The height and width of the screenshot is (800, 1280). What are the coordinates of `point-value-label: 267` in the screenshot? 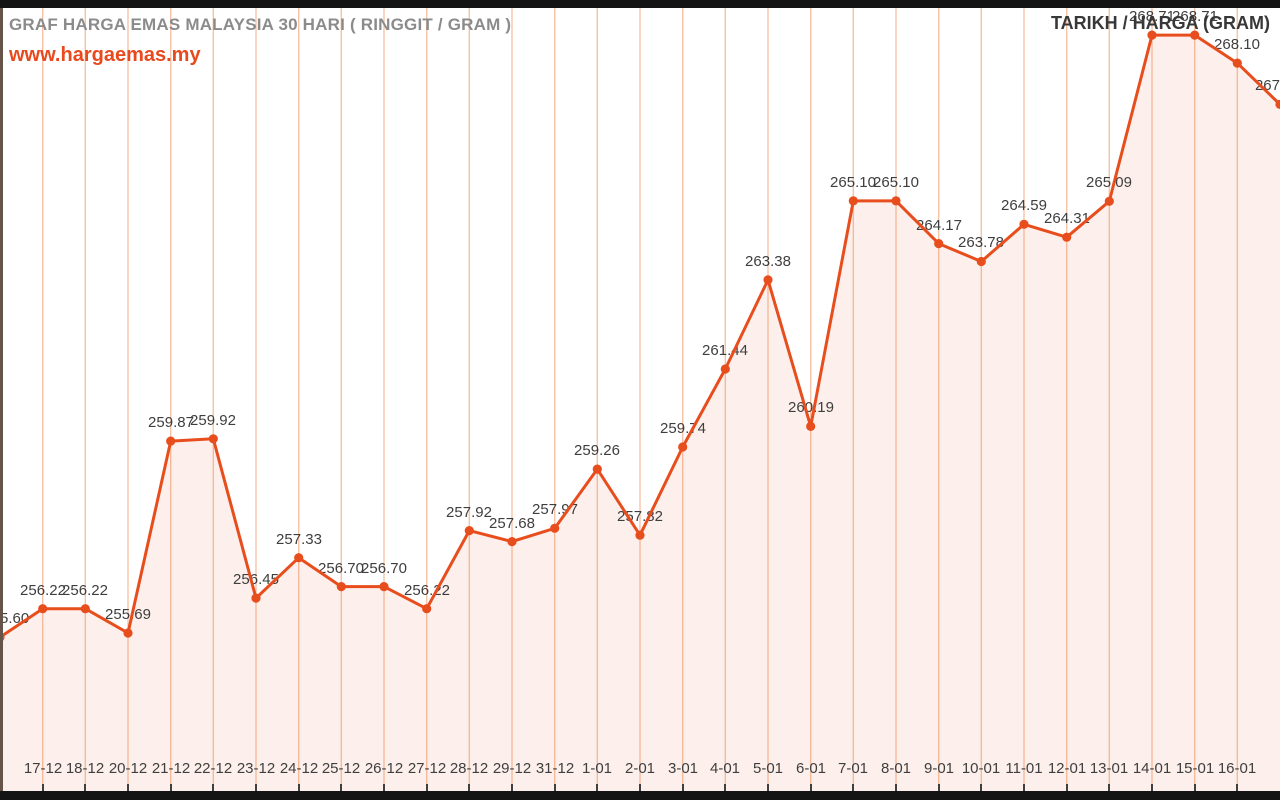 It's located at (1267, 85).